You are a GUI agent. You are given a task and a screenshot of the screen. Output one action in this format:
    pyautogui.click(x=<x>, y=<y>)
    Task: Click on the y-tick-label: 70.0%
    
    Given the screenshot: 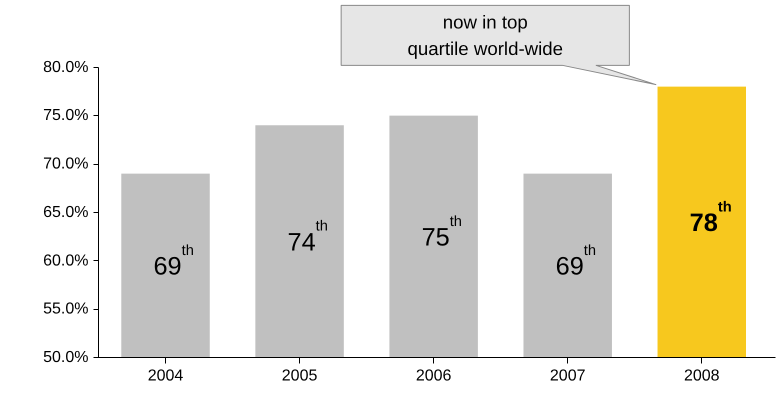 What is the action you would take?
    pyautogui.click(x=66, y=164)
    